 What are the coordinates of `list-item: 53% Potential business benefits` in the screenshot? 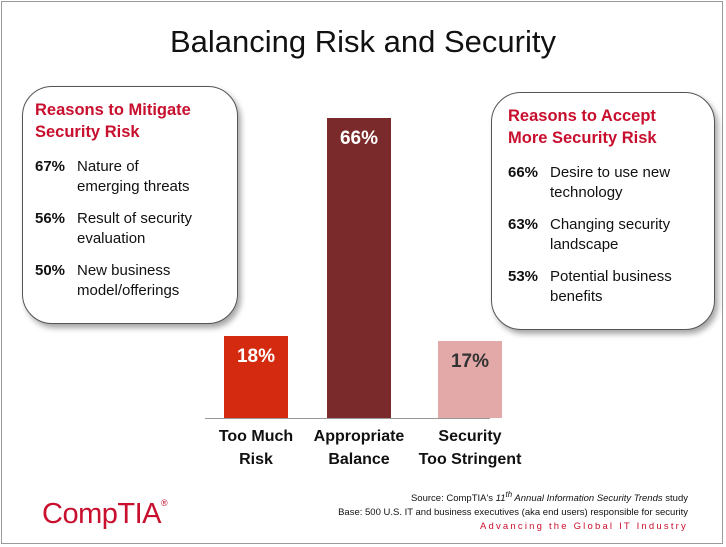 It's located at (606, 287).